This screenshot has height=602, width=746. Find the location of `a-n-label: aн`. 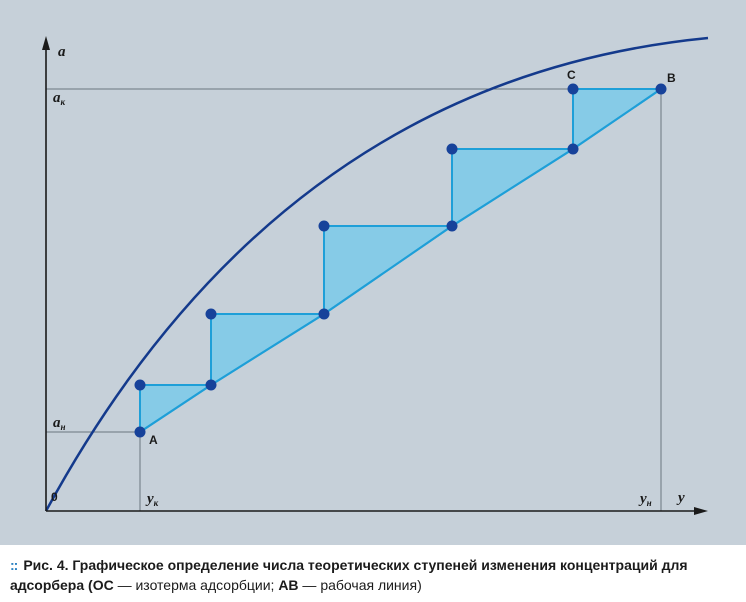

a-n-label: aн is located at coordinates (59, 423).